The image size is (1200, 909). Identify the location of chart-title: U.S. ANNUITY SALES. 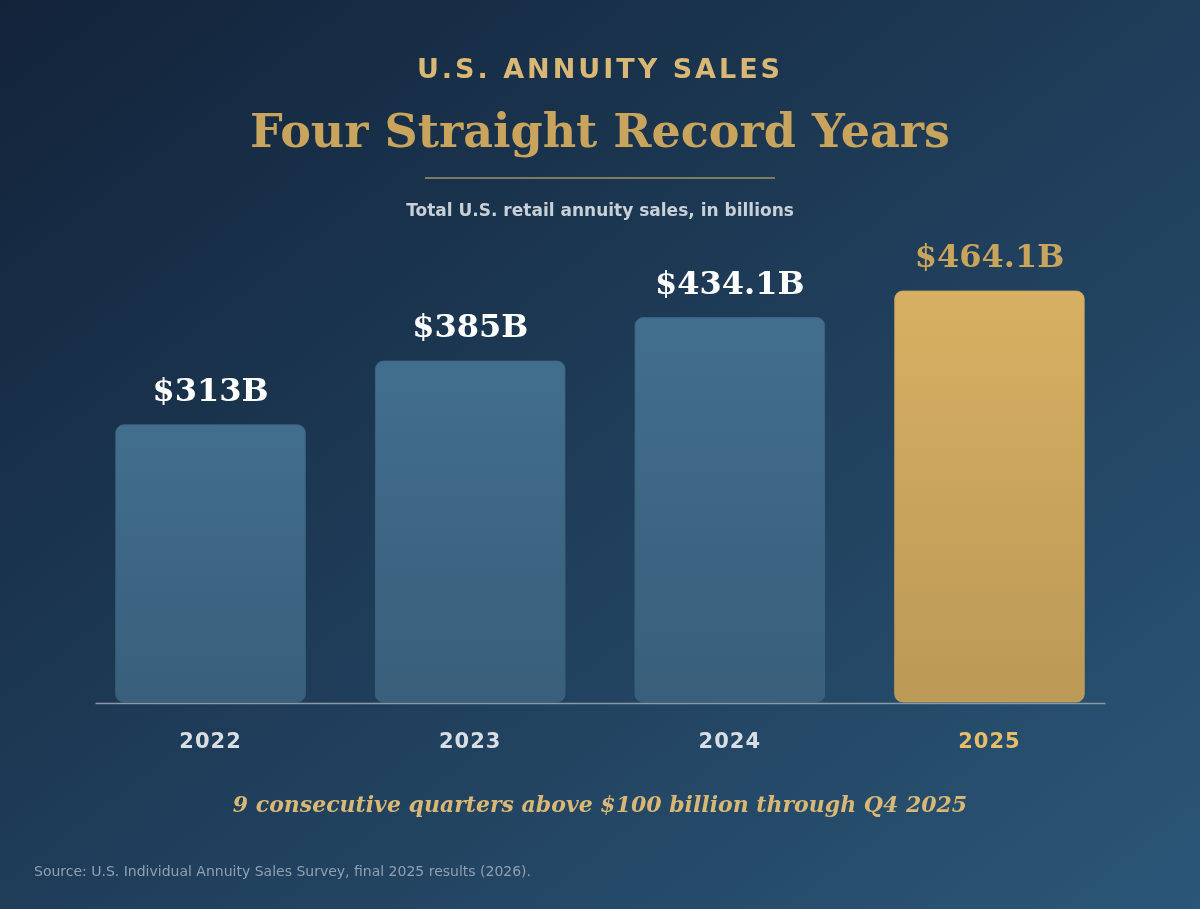
(600, 68).